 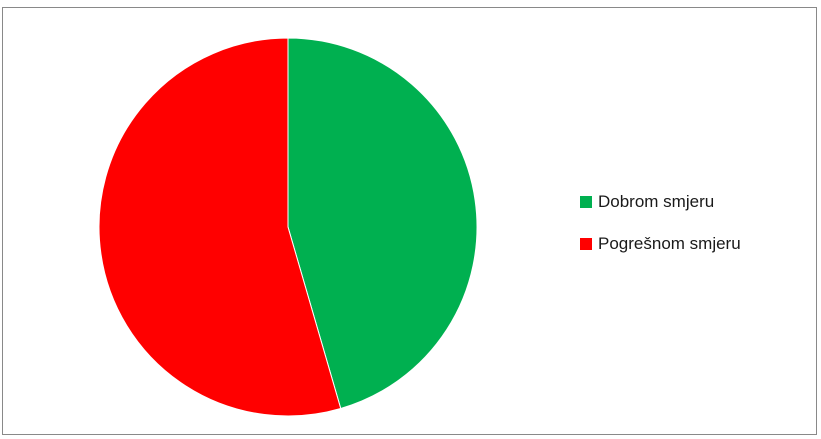 What do you see at coordinates (586, 202) in the screenshot?
I see `legend-swatch-dobrom-smjeru` at bounding box center [586, 202].